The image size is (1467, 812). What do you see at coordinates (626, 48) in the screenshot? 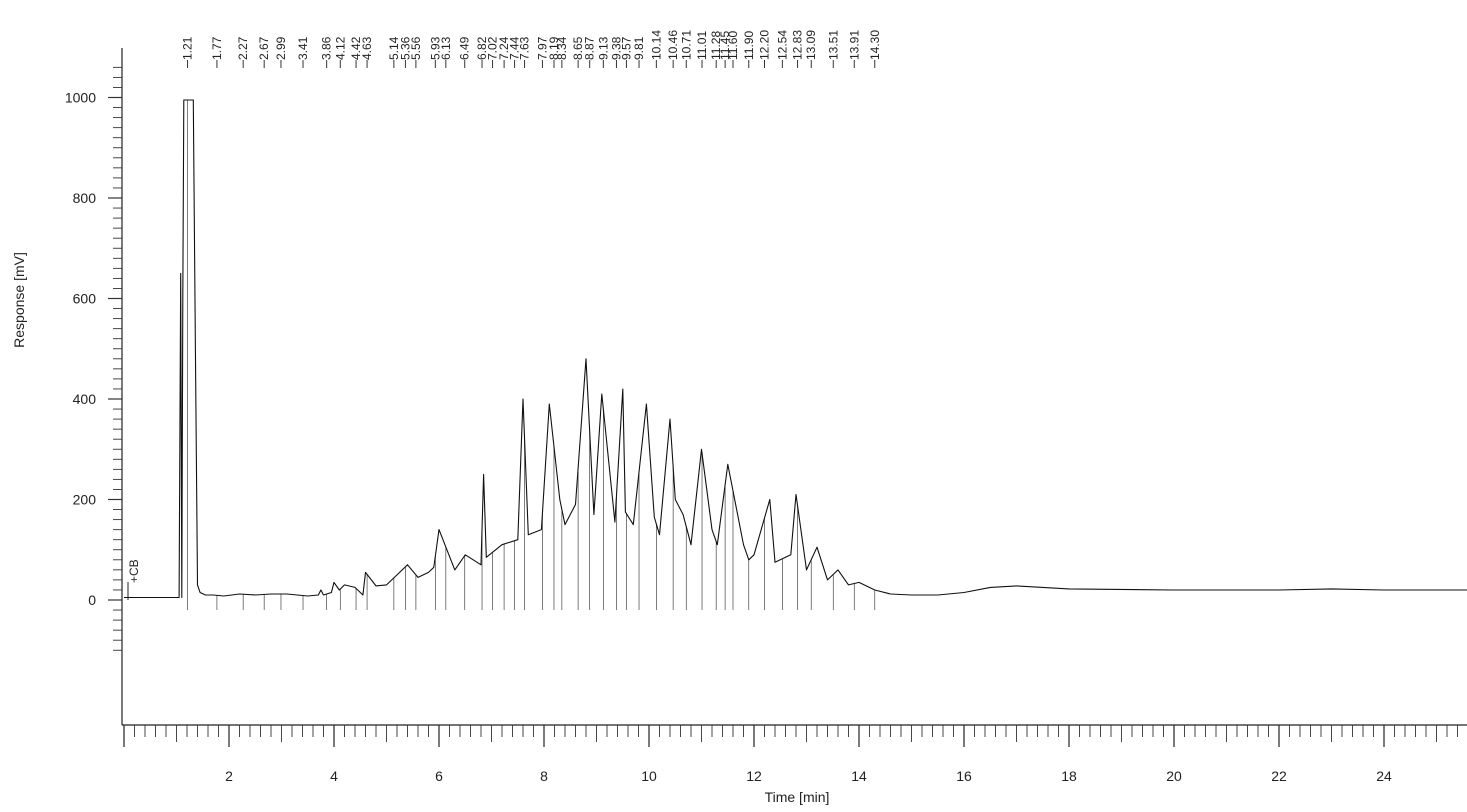
I see `peak-label: 9.57` at bounding box center [626, 48].